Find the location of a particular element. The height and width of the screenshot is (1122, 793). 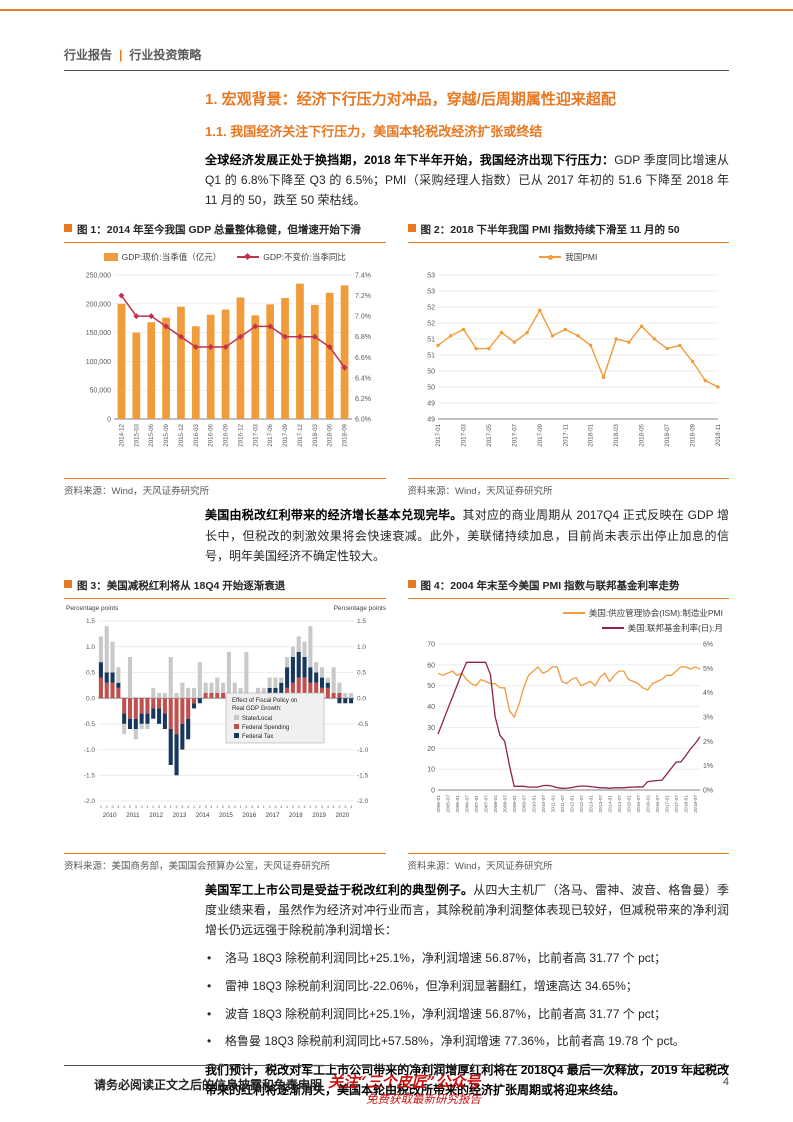

svg-text: 2016-06 is located at coordinates (211, 435).